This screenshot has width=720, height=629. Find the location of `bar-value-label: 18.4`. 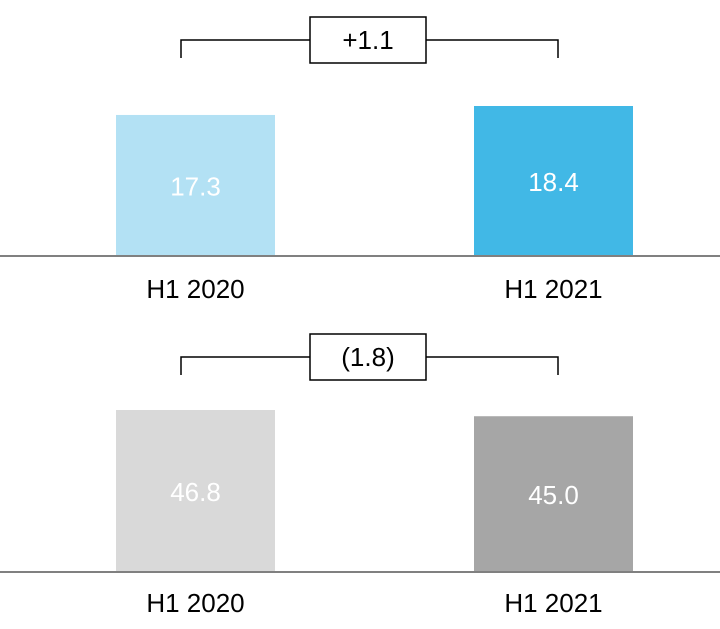

bar-value-label: 18.4 is located at coordinates (553, 182).